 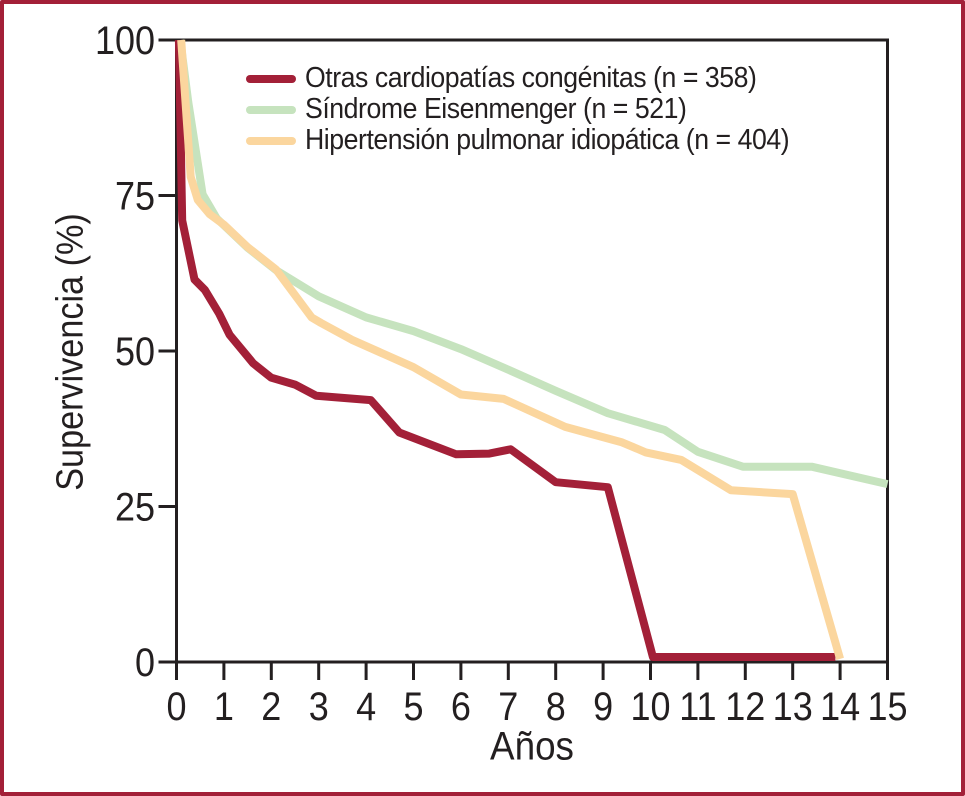 I want to click on x-tick-label: 2, so click(x=271, y=707).